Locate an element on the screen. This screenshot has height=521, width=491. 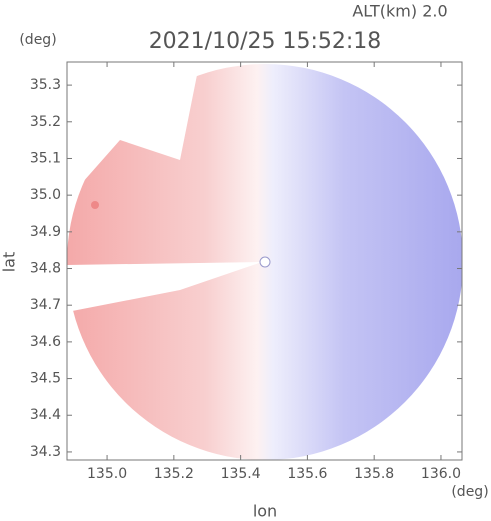
y-tick-label: 34.6 is located at coordinates (45, 342).